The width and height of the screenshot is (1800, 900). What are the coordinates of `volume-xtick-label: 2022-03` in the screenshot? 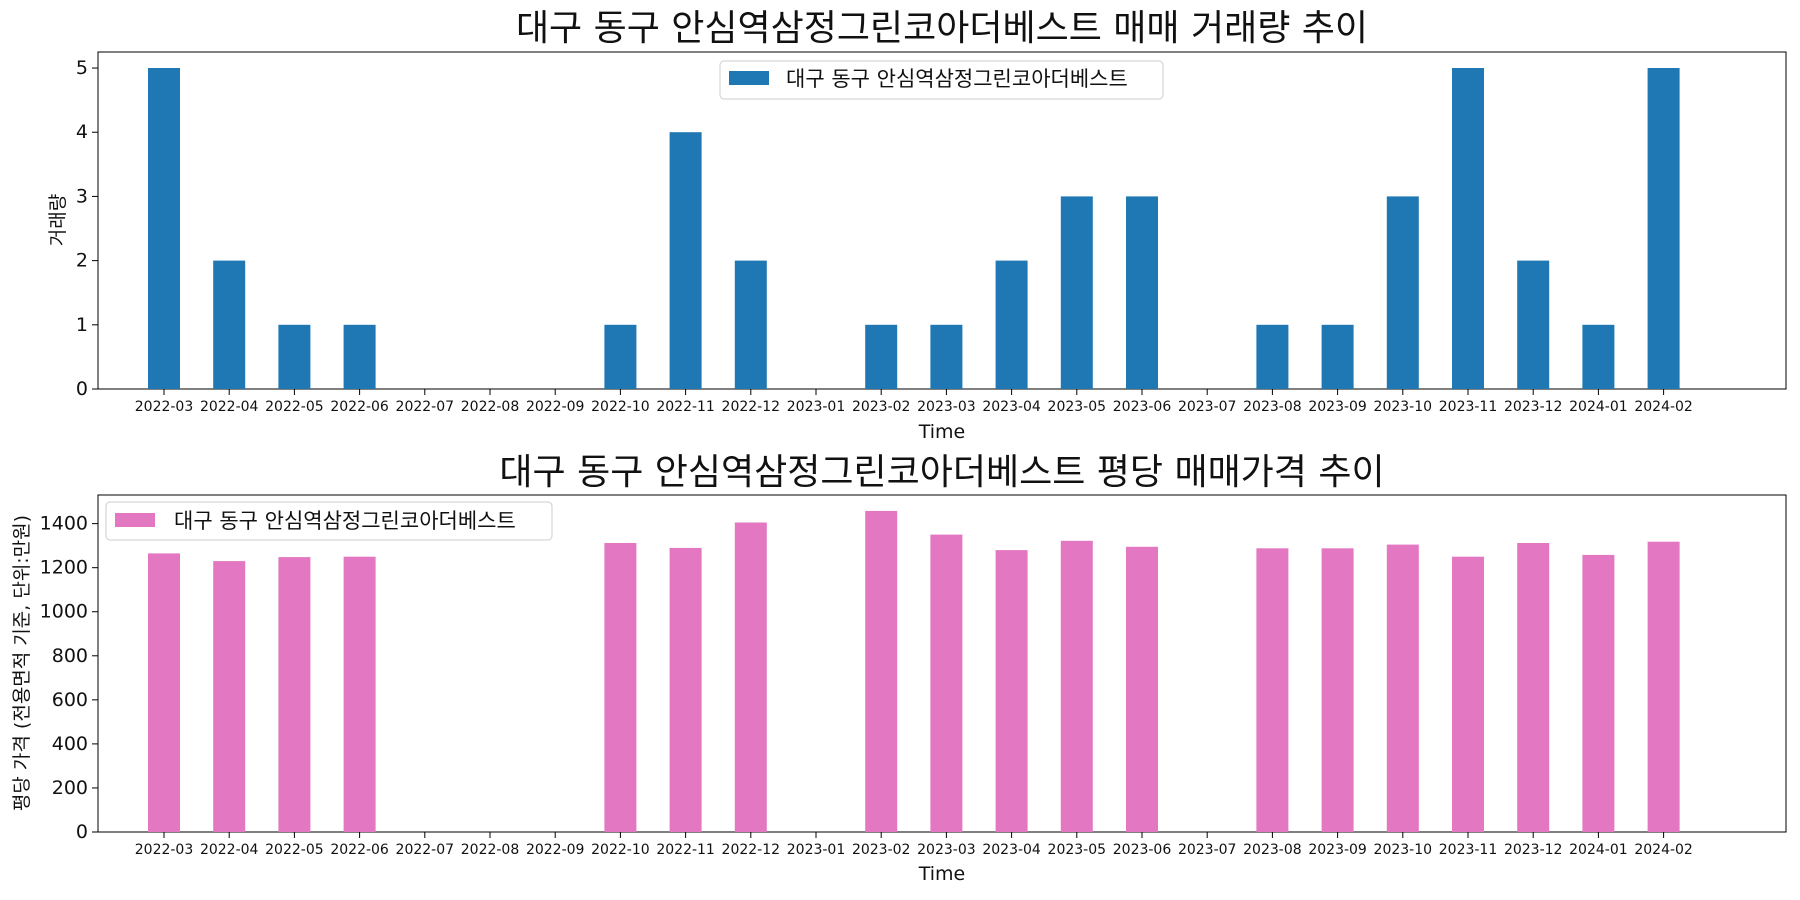 It's located at (164, 407).